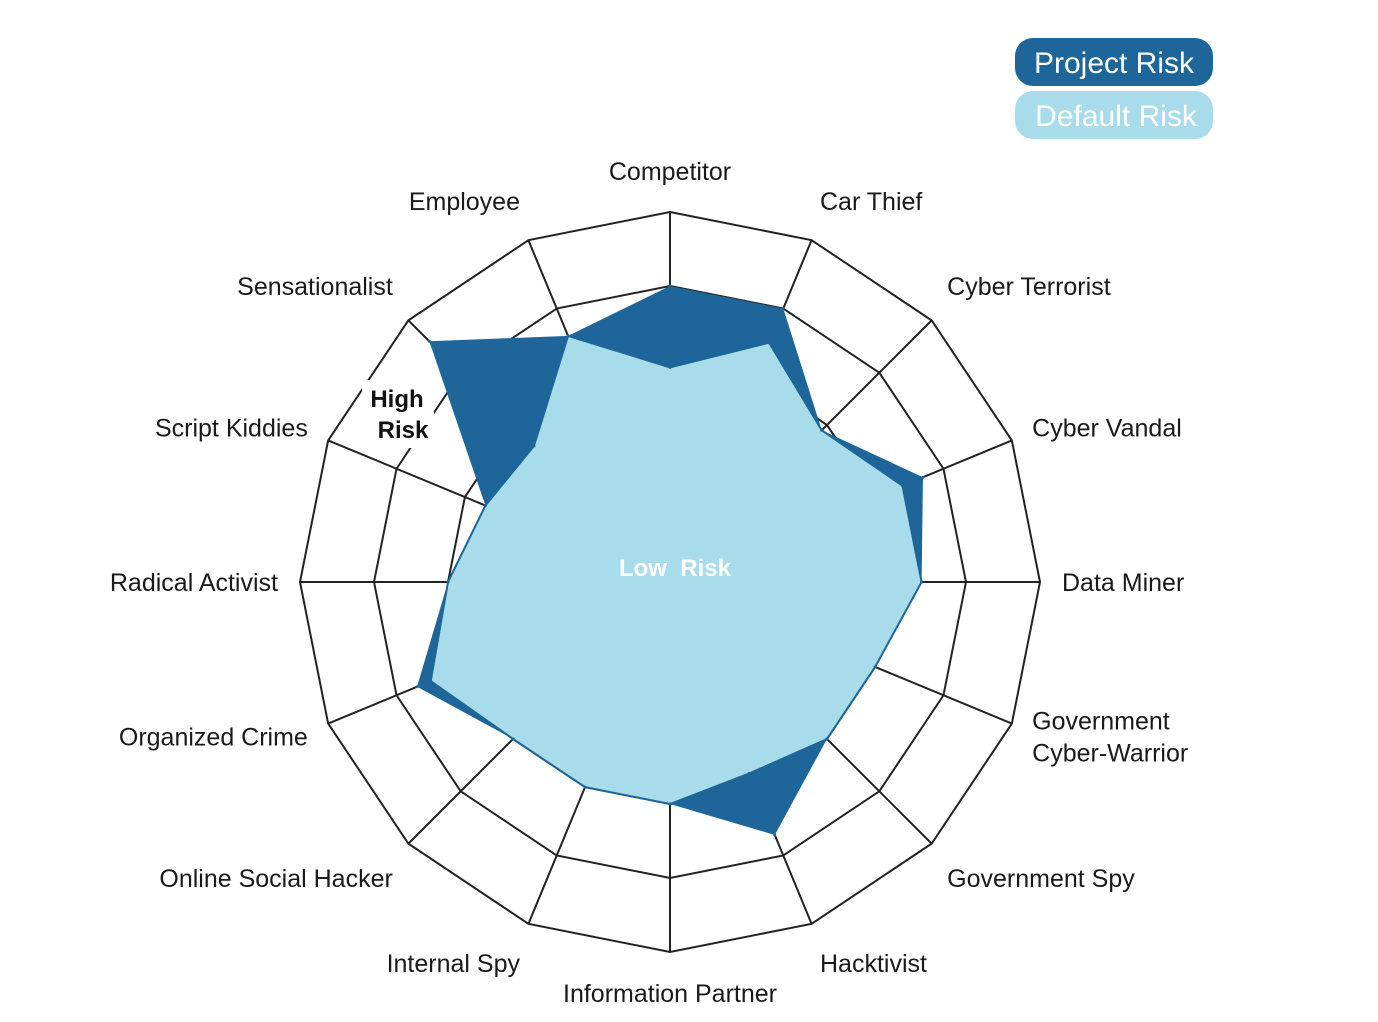 The image size is (1378, 1022). I want to click on axis-label-employee: Employee, so click(464, 202).